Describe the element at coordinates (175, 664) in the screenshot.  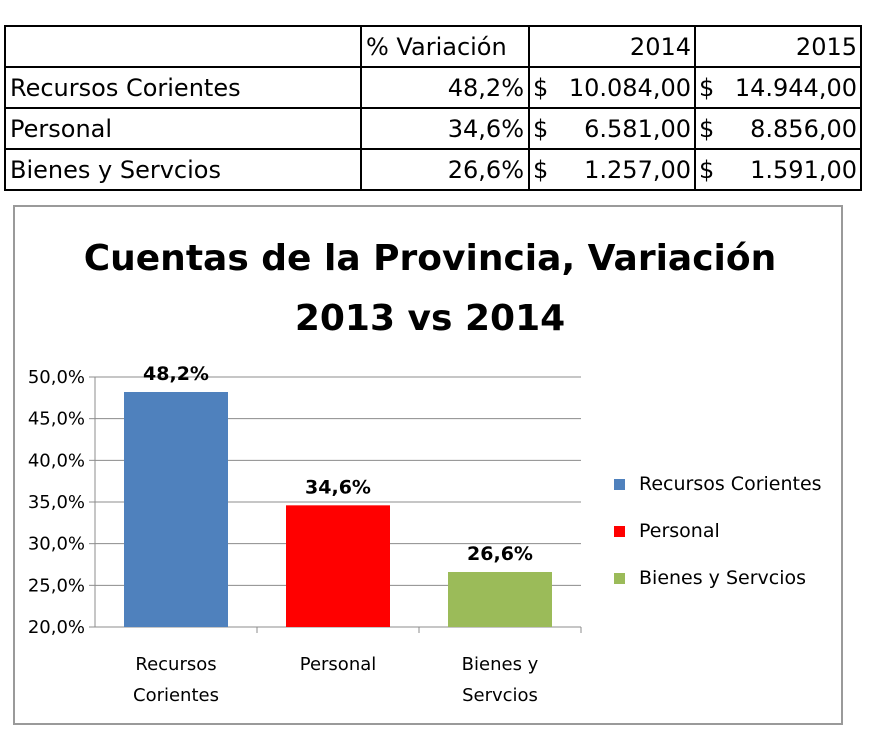
I see `x-tick-label: Recursos` at that location.